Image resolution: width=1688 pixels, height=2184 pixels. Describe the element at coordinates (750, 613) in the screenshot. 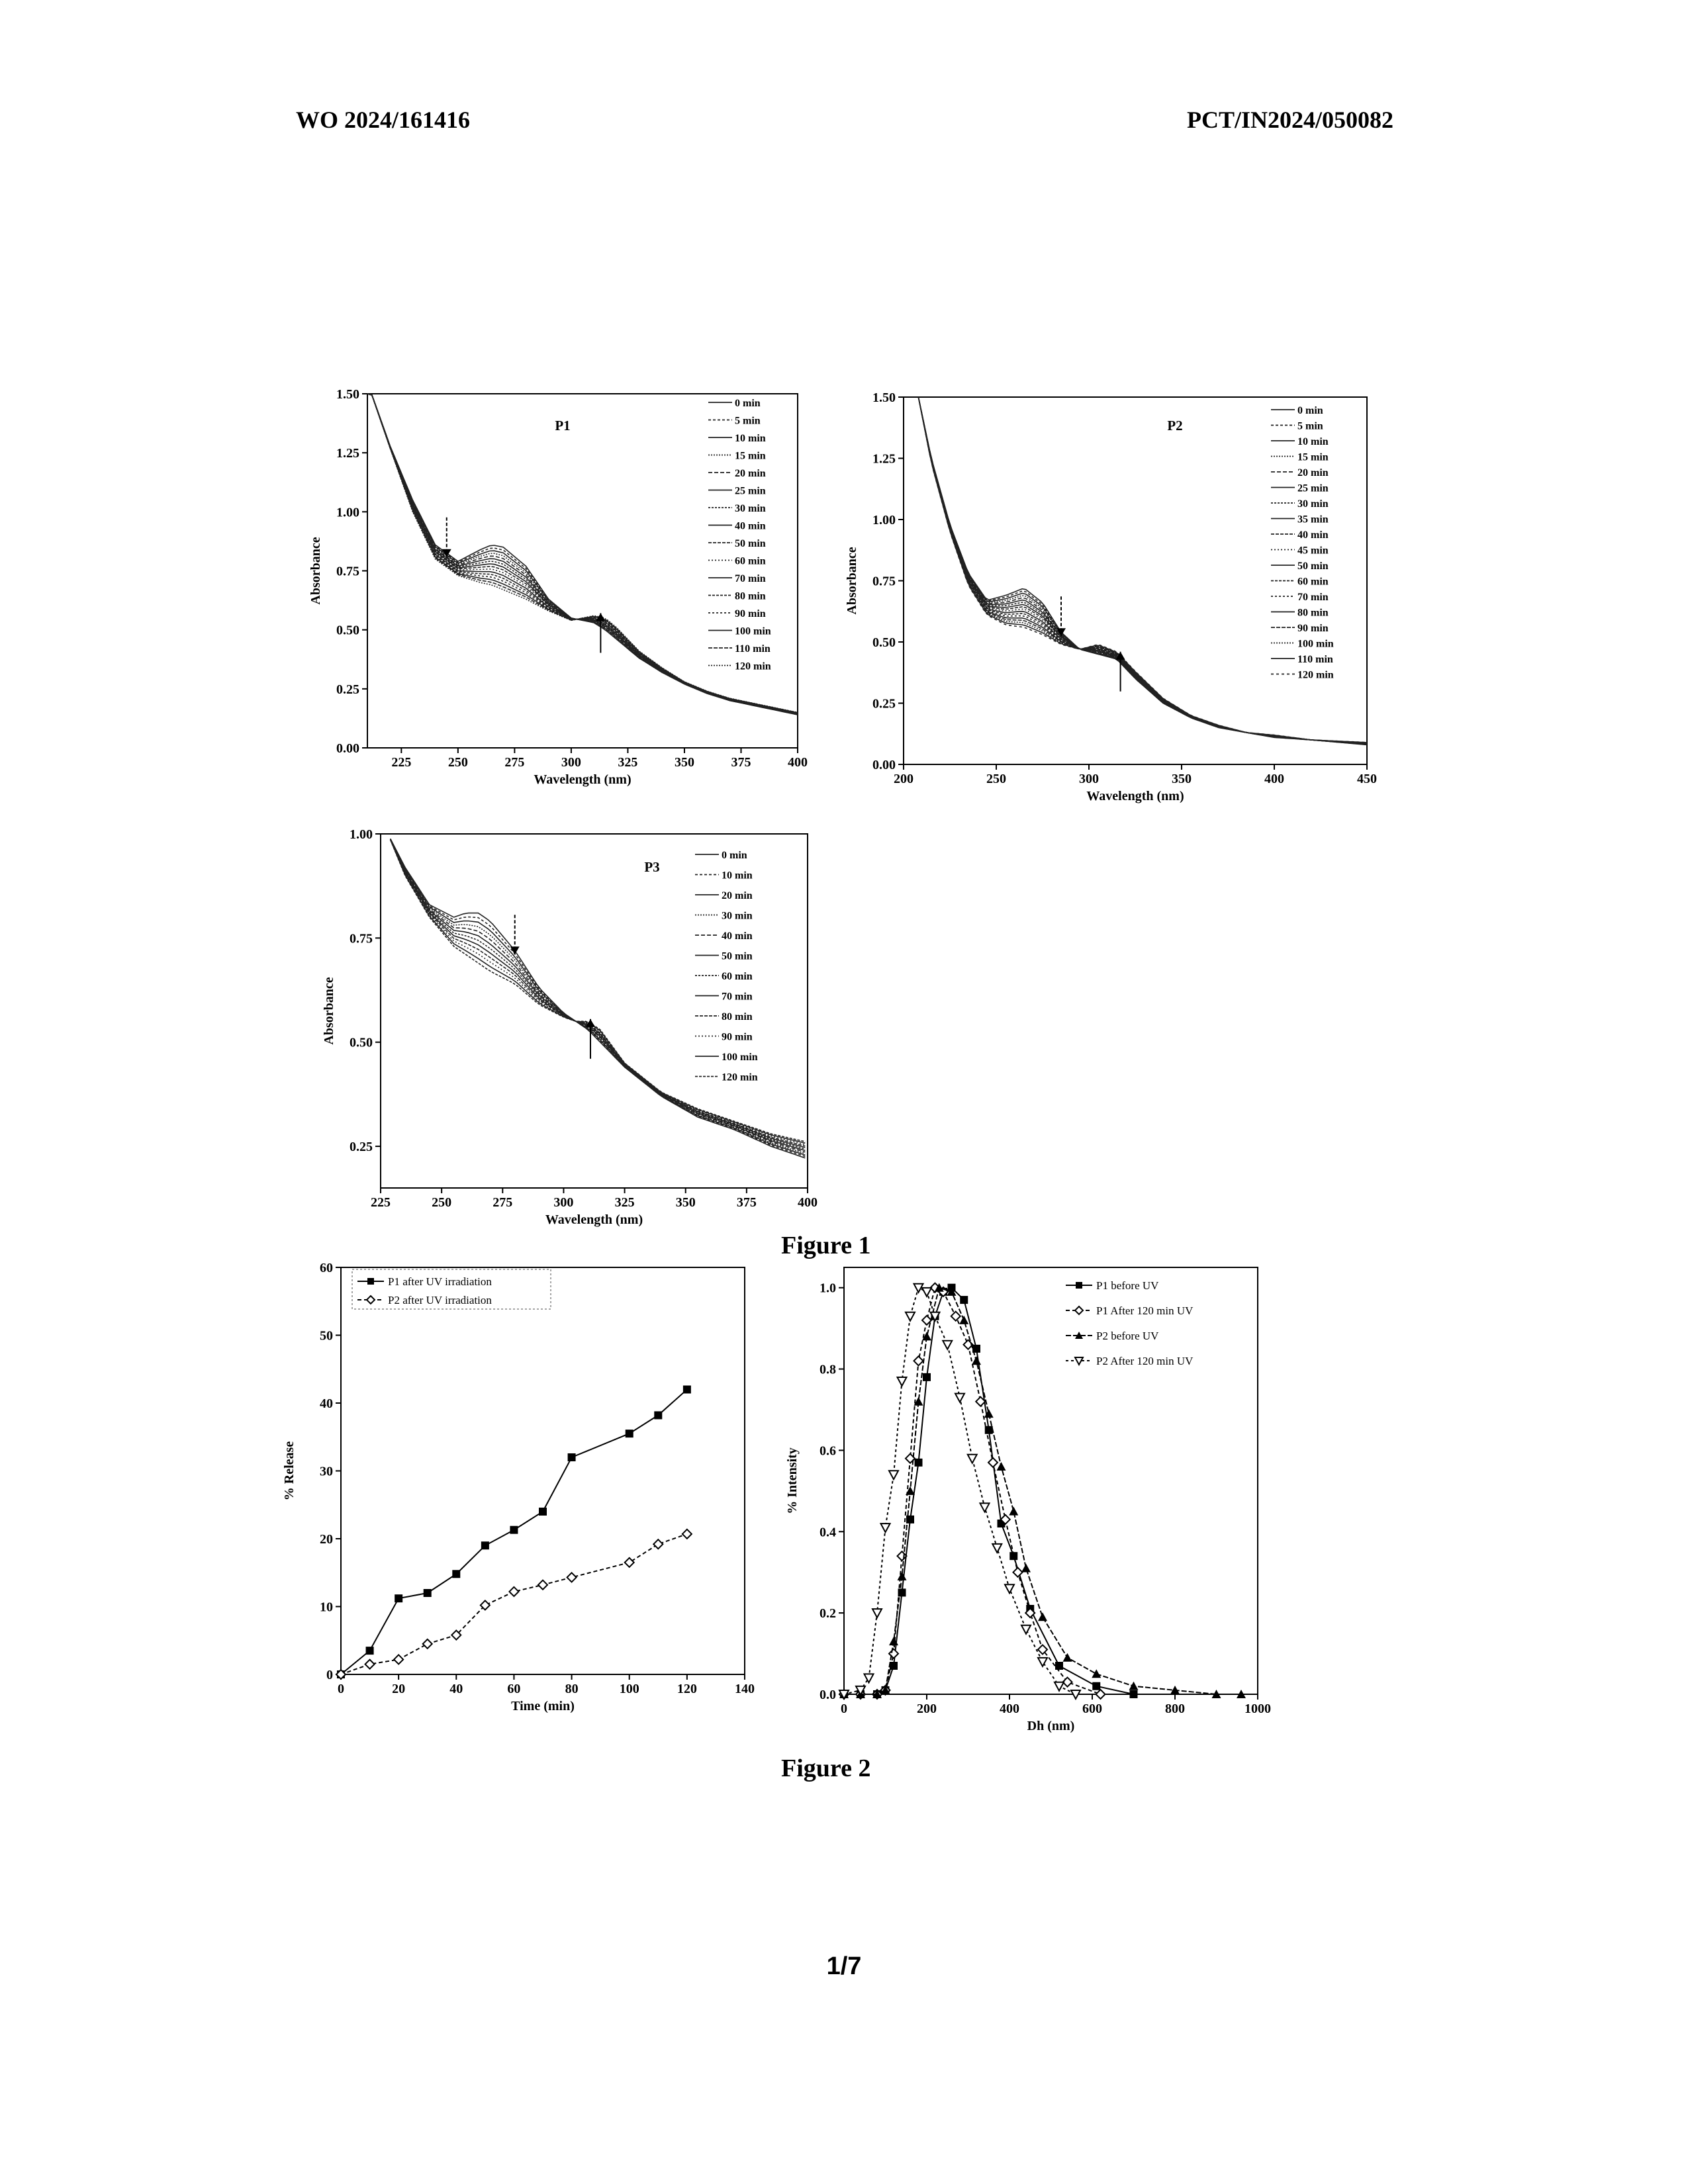

I see `legend-entry: 90 min` at that location.